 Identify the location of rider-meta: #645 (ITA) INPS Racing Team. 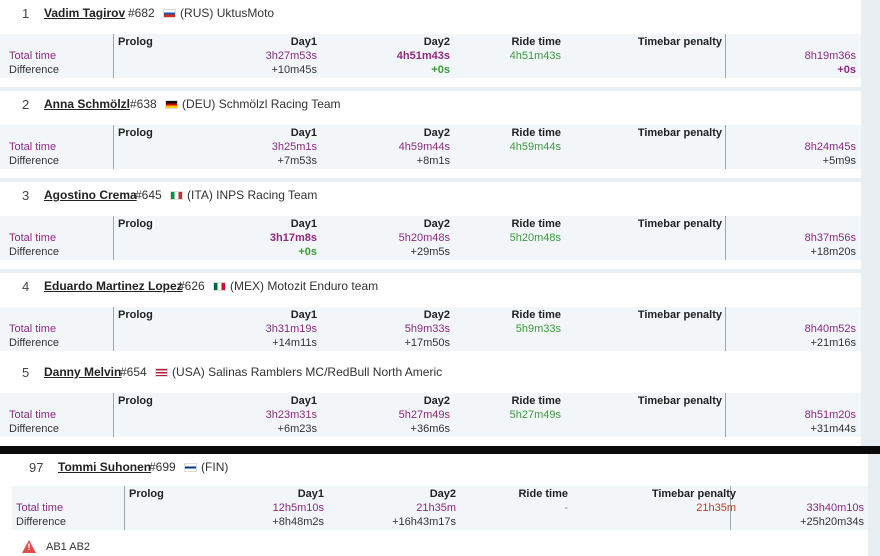
(226, 195).